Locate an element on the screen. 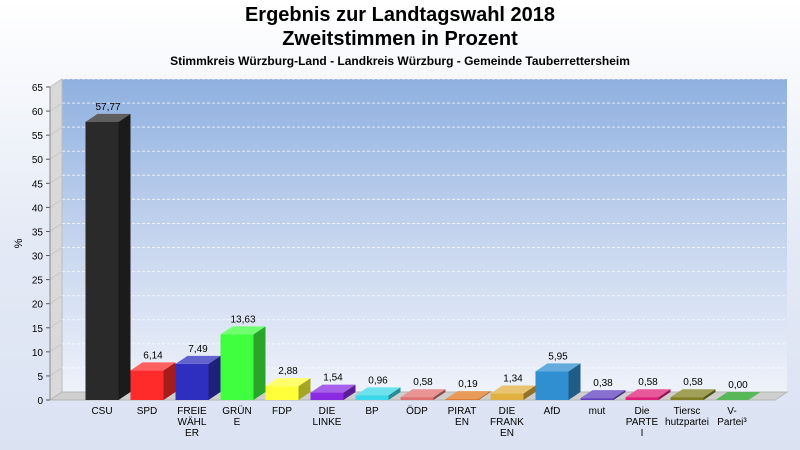 The image size is (800, 450). y-axis-label: % is located at coordinates (19, 243).